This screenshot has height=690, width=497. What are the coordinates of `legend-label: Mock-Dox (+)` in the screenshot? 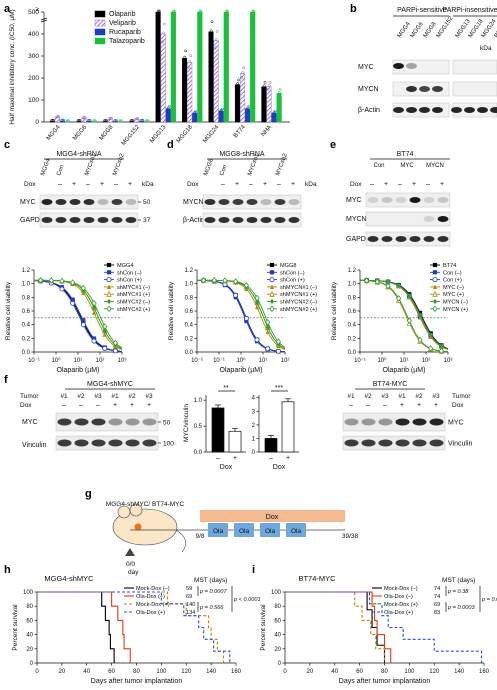 It's located at (401, 605).